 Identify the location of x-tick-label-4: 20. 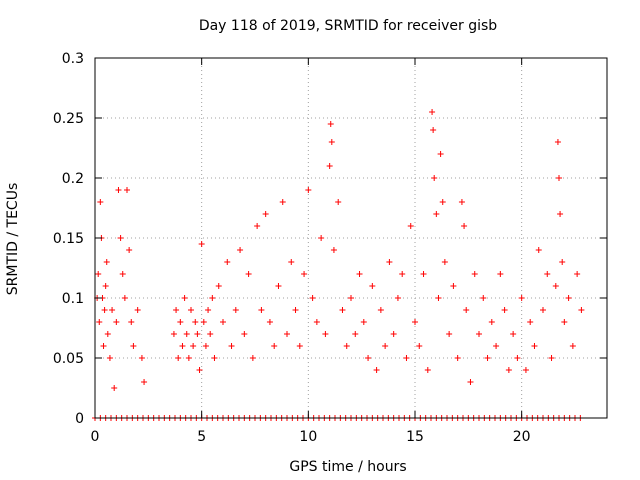
(522, 437).